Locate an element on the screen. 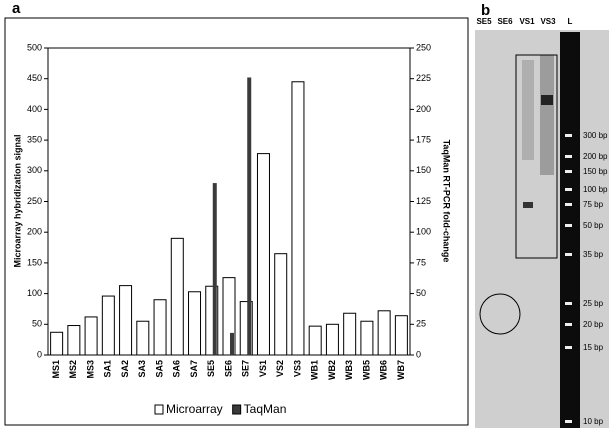  x-tick-label: SE5 is located at coordinates (211, 368).